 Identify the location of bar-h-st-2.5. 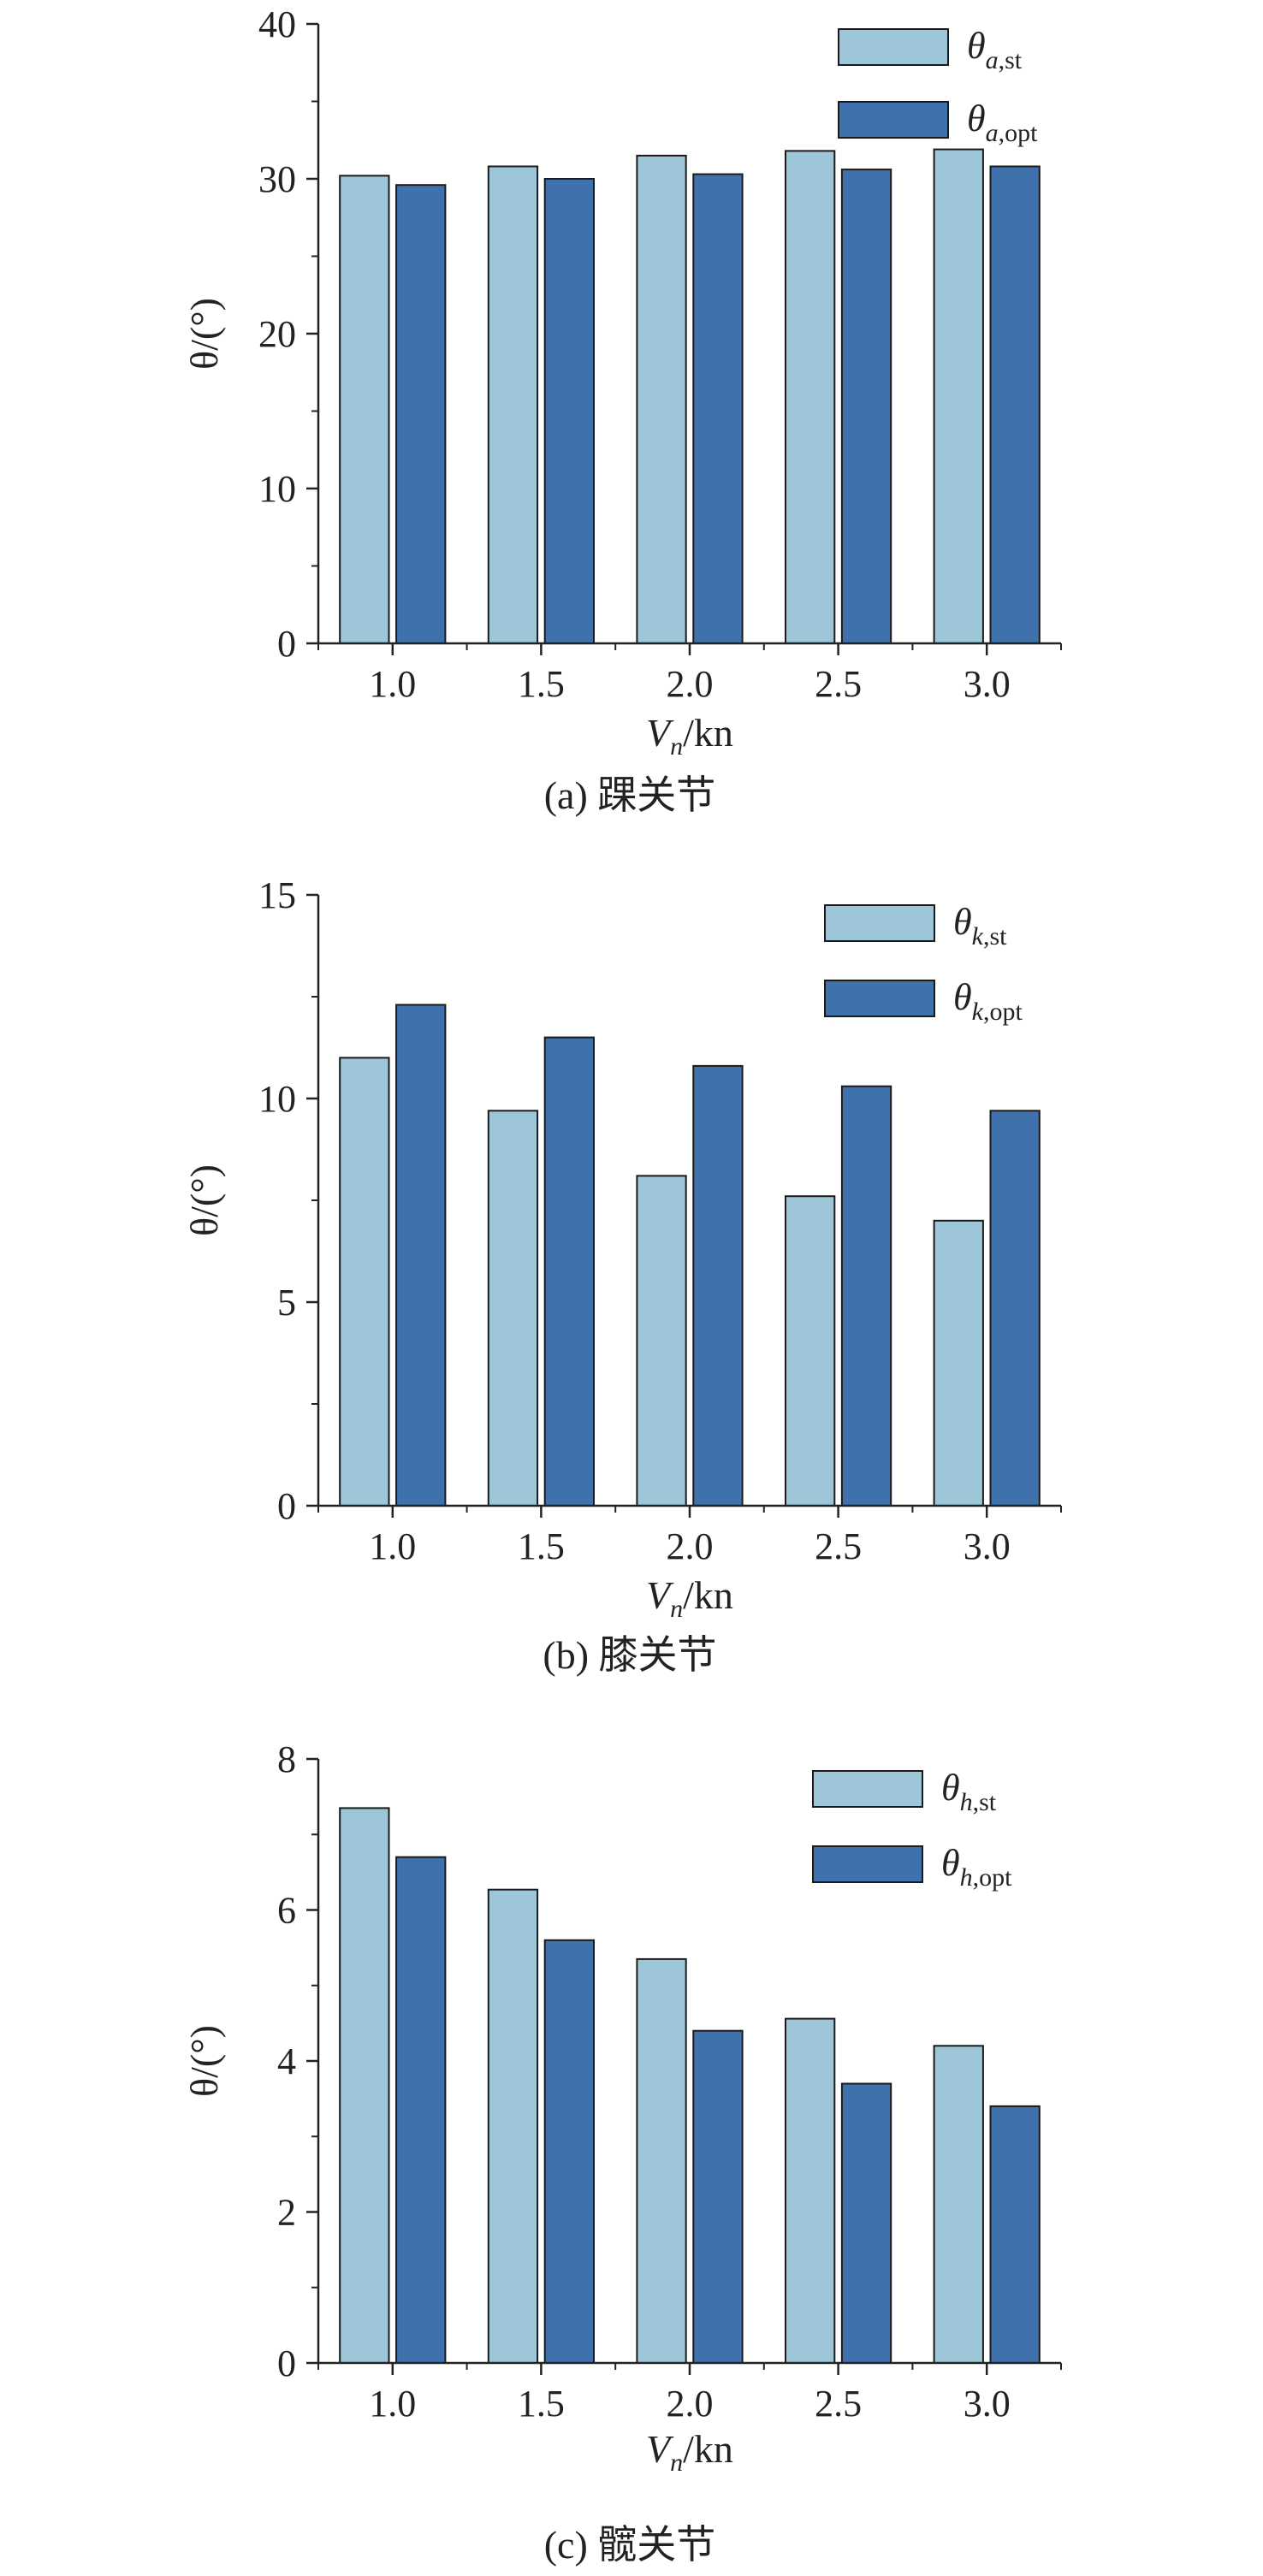
(810, 2191).